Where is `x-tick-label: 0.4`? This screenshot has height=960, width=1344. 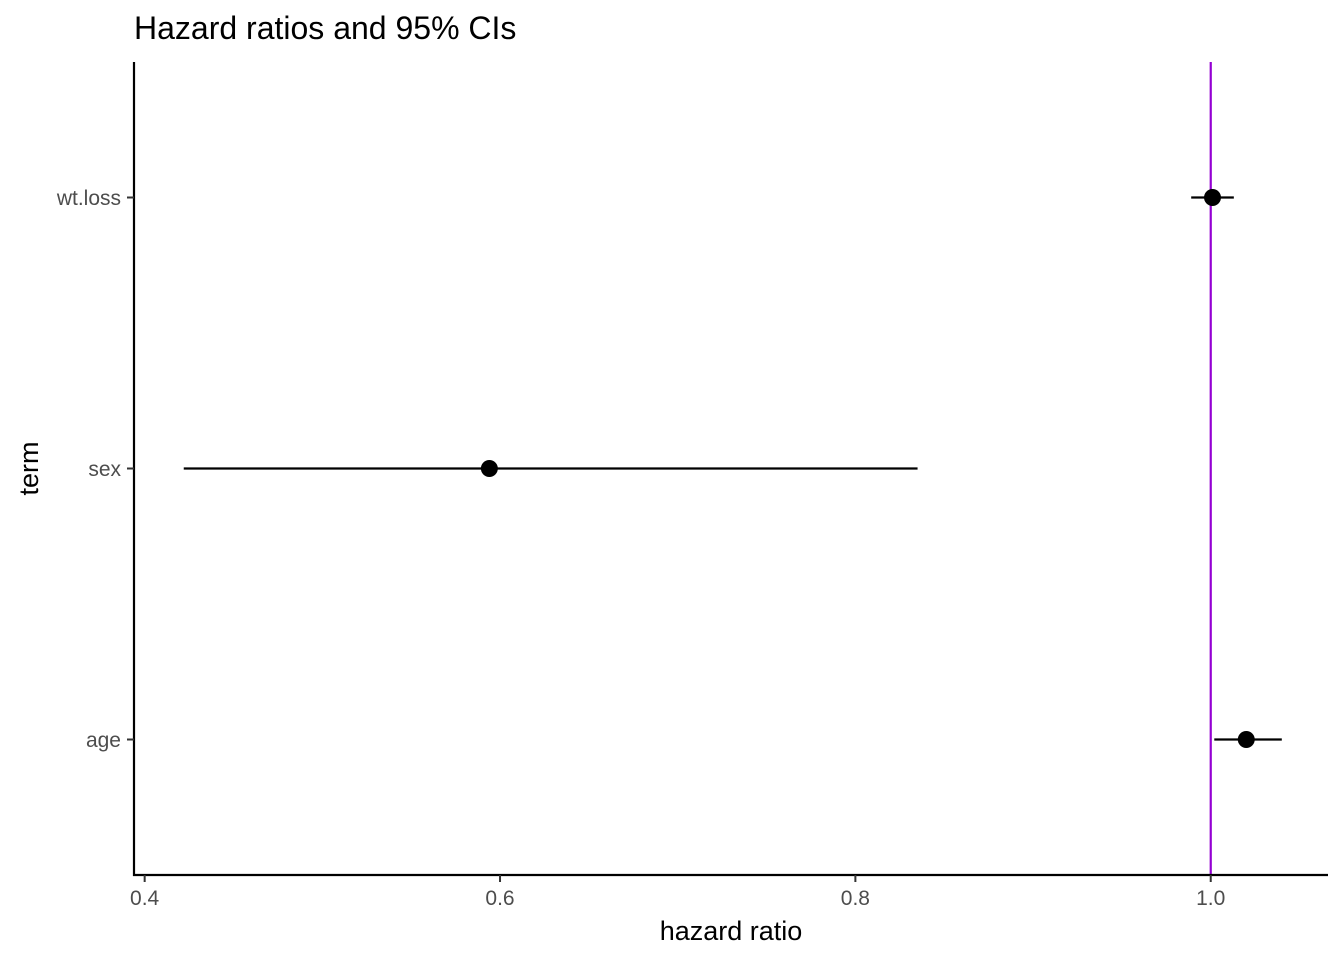 x-tick-label: 0.4 is located at coordinates (145, 898).